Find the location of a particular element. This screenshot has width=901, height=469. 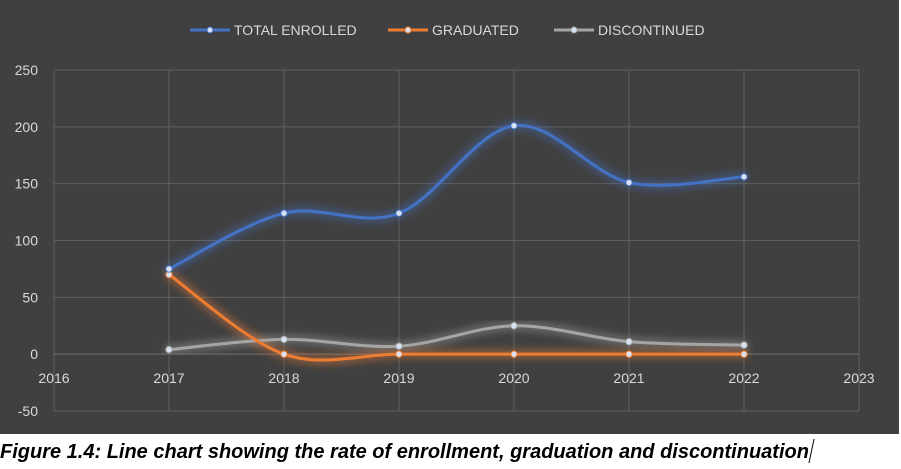

x-tick-label: 2023 is located at coordinates (858, 378).